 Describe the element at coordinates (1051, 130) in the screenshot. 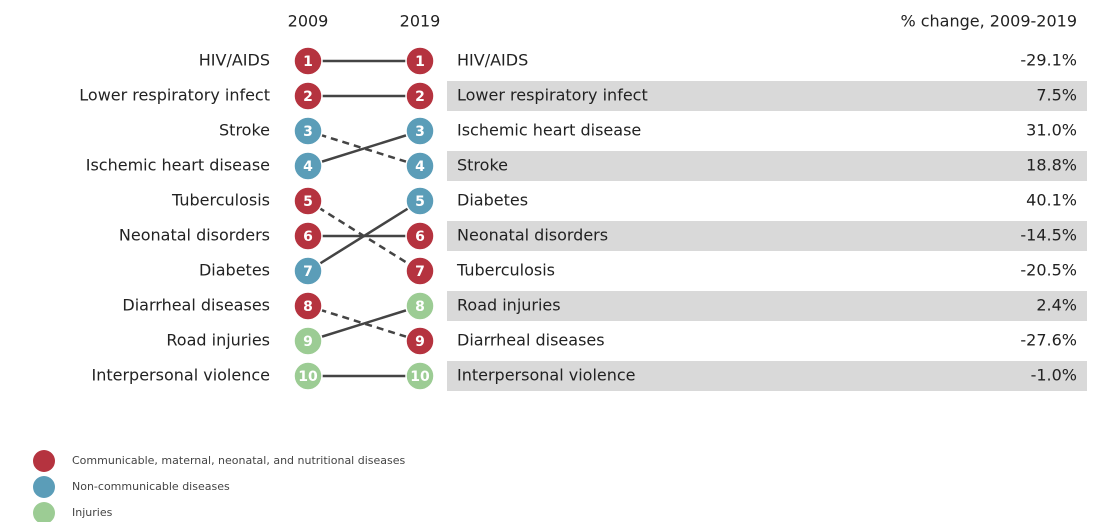

I see `percent-change: 31.0%` at that location.